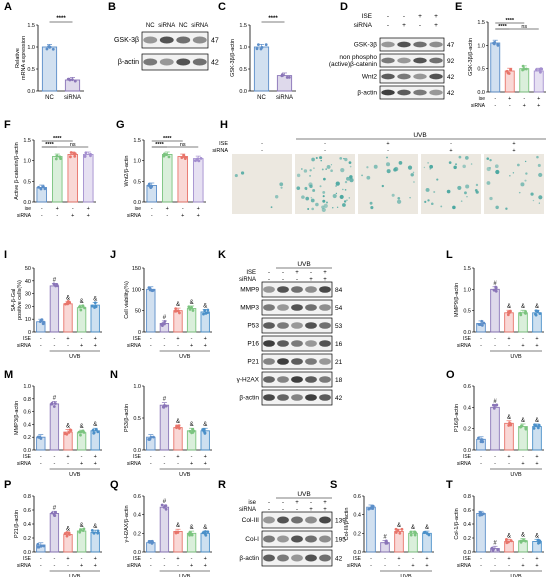 The height and width of the screenshot is (577, 550). What do you see at coordinates (137, 141) in the screenshot?
I see `y-tick-label: 1.5` at bounding box center [137, 141].